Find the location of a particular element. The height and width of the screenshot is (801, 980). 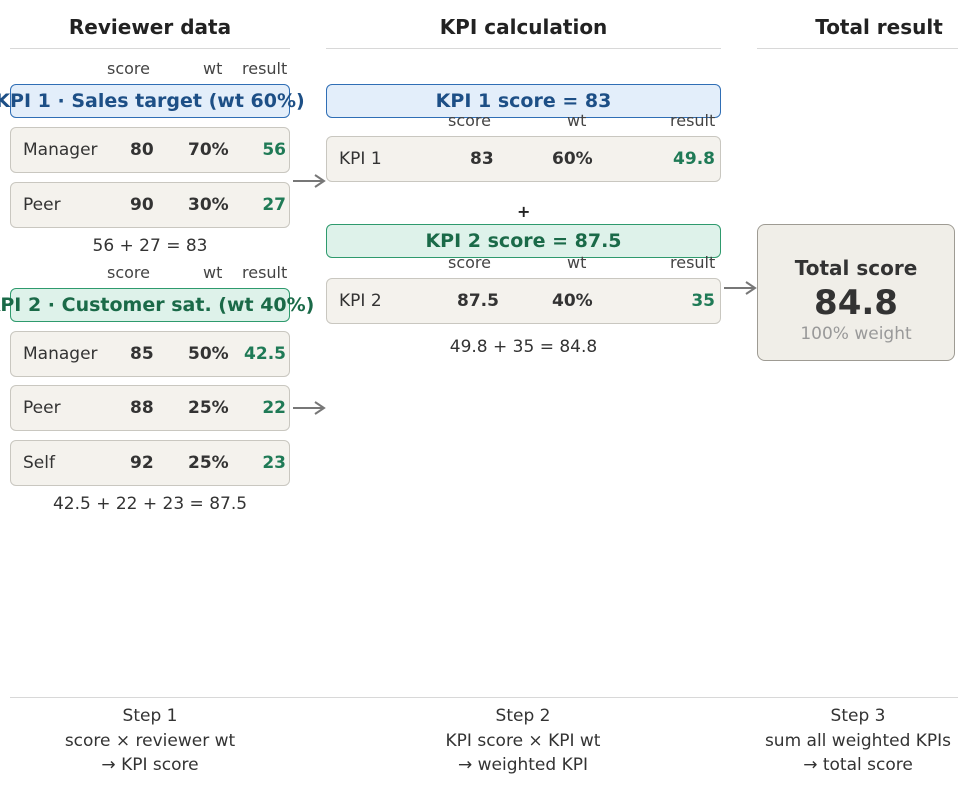

reviewer-row-kpi1-manager: Manager 80 70% 56 is located at coordinates (150, 150).